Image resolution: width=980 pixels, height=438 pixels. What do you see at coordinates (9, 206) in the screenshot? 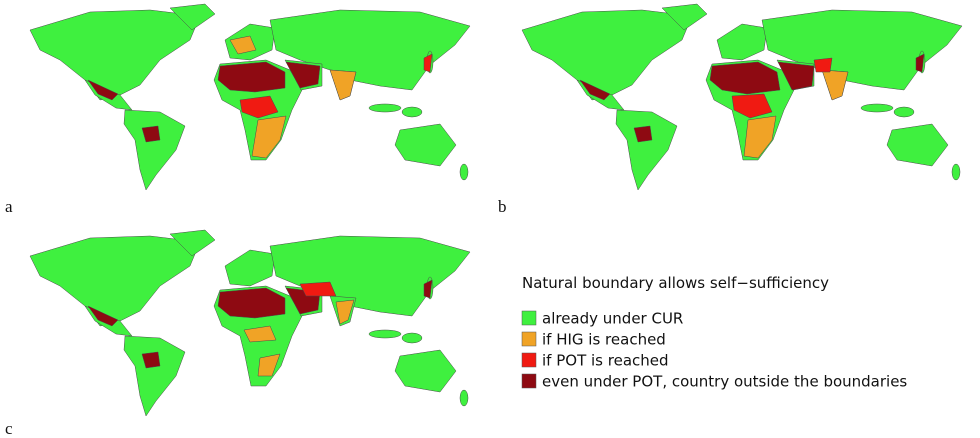
I see `panel-label: a` at bounding box center [9, 206].